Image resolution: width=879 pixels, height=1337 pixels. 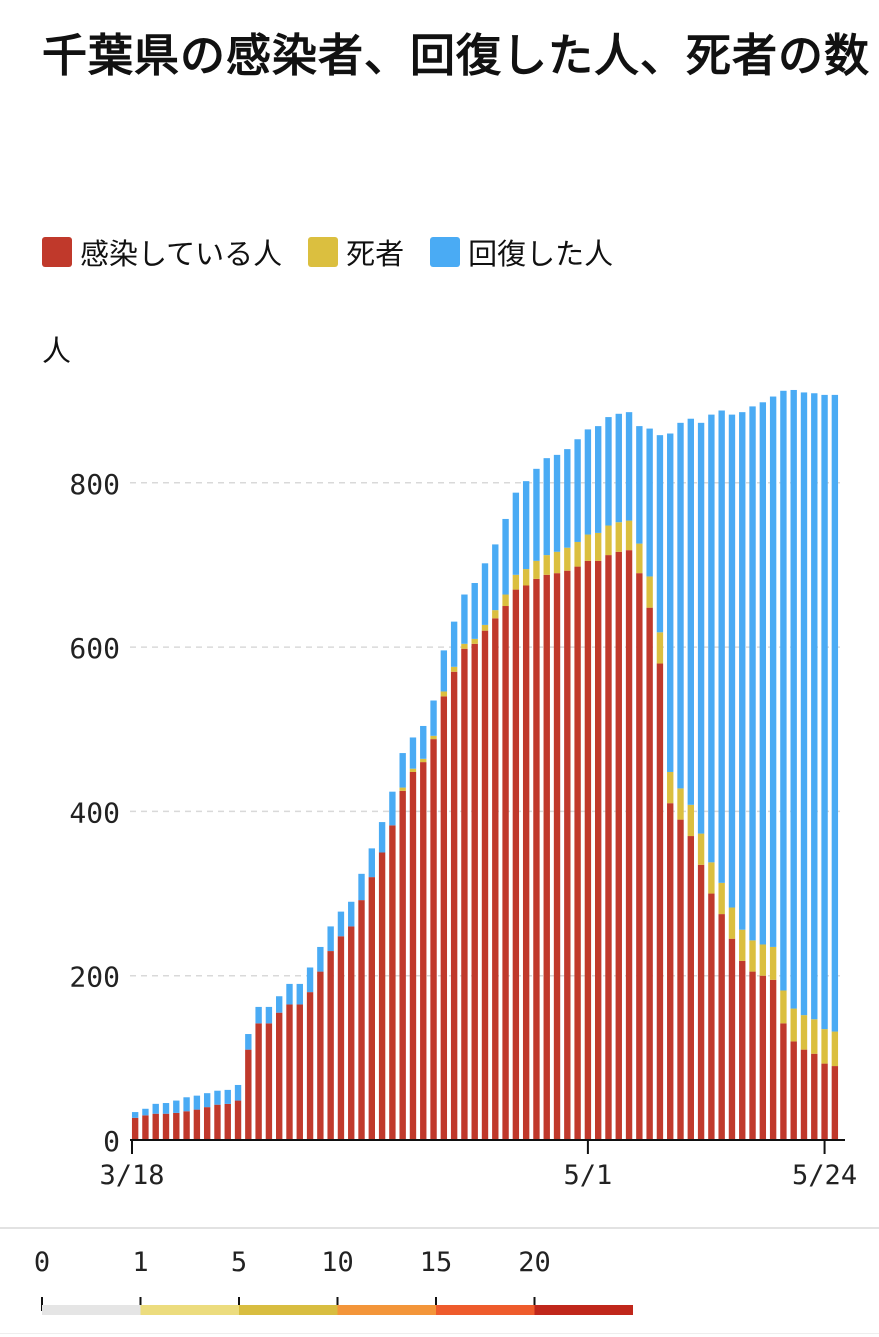 What do you see at coordinates (375, 254) in the screenshot?
I see `legend-label-deaths: 死者` at bounding box center [375, 254].